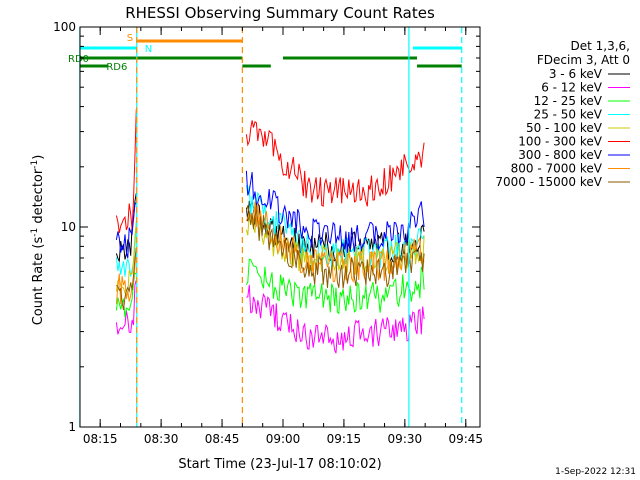 The image size is (640, 480). Describe the element at coordinates (38, 198) in the screenshot. I see `y-axis-label-mid: detector` at that location.